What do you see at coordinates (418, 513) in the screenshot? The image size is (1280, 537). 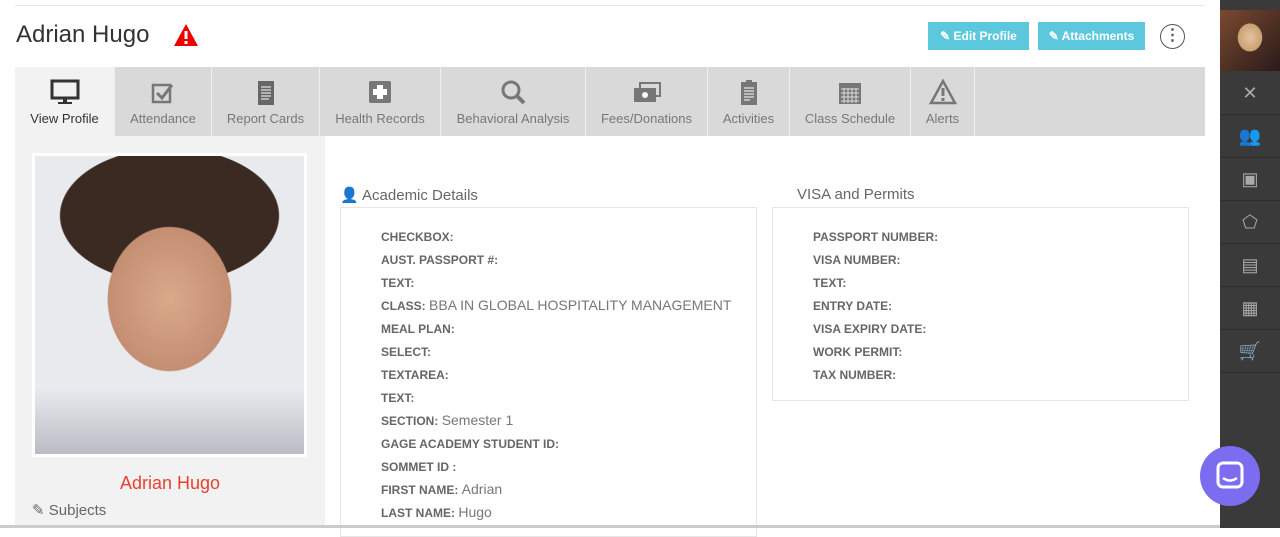 I see `field-label: LAST NAME:` at bounding box center [418, 513].